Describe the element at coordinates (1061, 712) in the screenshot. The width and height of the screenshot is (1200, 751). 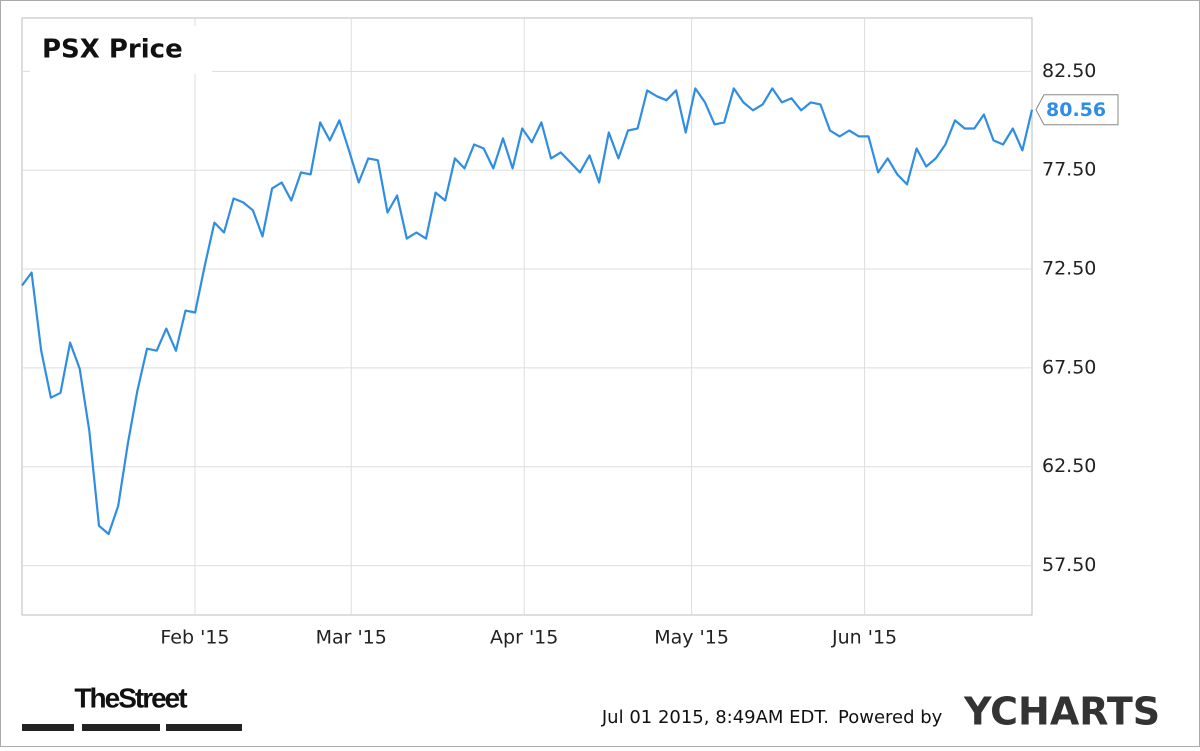
I see `provider-logo: YCHARTS` at that location.